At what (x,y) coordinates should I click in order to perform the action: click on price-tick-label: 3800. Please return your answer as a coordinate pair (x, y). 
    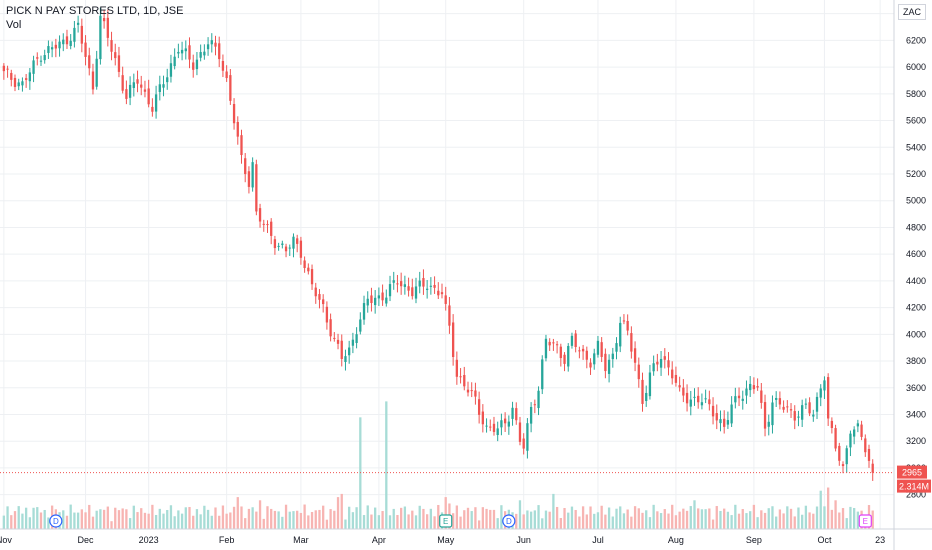
    Looking at the image, I should click on (916, 361).